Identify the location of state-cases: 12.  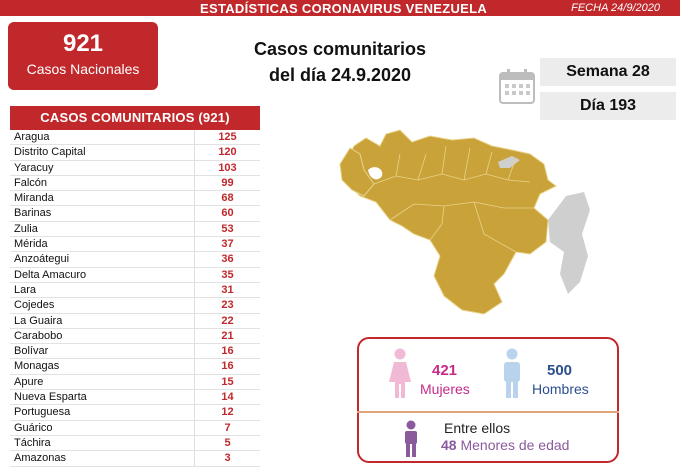
(227, 412).